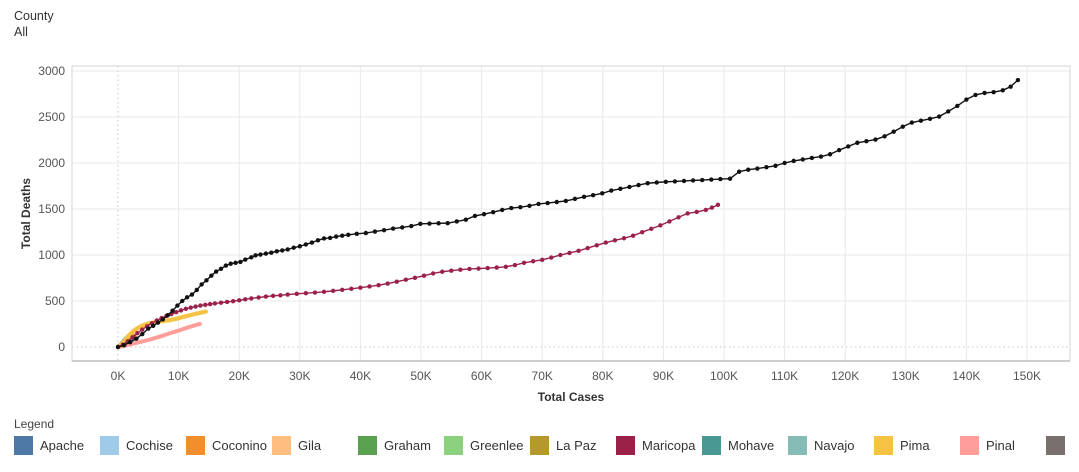 The image size is (1079, 472). Describe the element at coordinates (1003, 445) in the screenshot. I see `legend-item-pinal: Pinal` at that location.